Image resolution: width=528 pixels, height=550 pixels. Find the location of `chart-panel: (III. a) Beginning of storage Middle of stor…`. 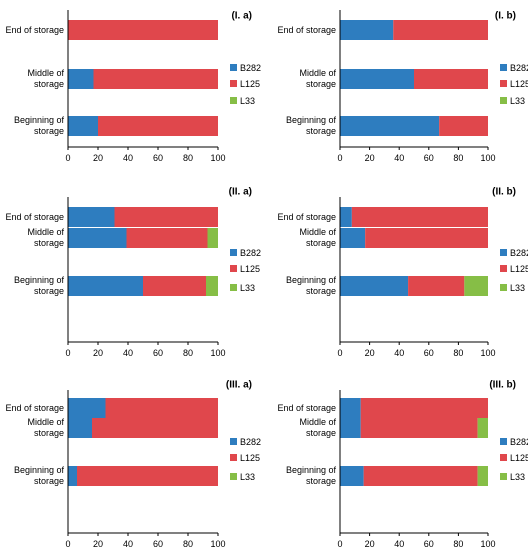

chart-panel: (III. a) Beginning of storage Middle of stor… is located at coordinates (133, 464).